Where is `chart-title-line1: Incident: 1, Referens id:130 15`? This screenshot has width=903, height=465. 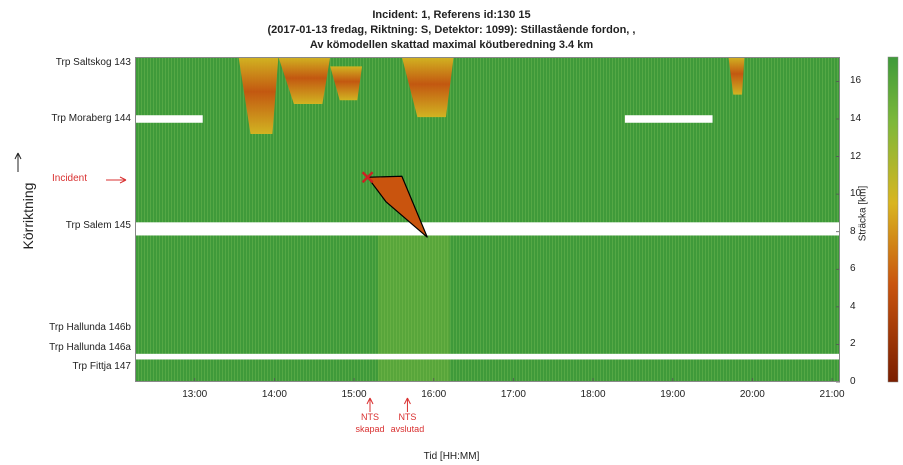
chart-title-line1: Incident: 1, Referens id:130 15 is located at coordinates (451, 15).